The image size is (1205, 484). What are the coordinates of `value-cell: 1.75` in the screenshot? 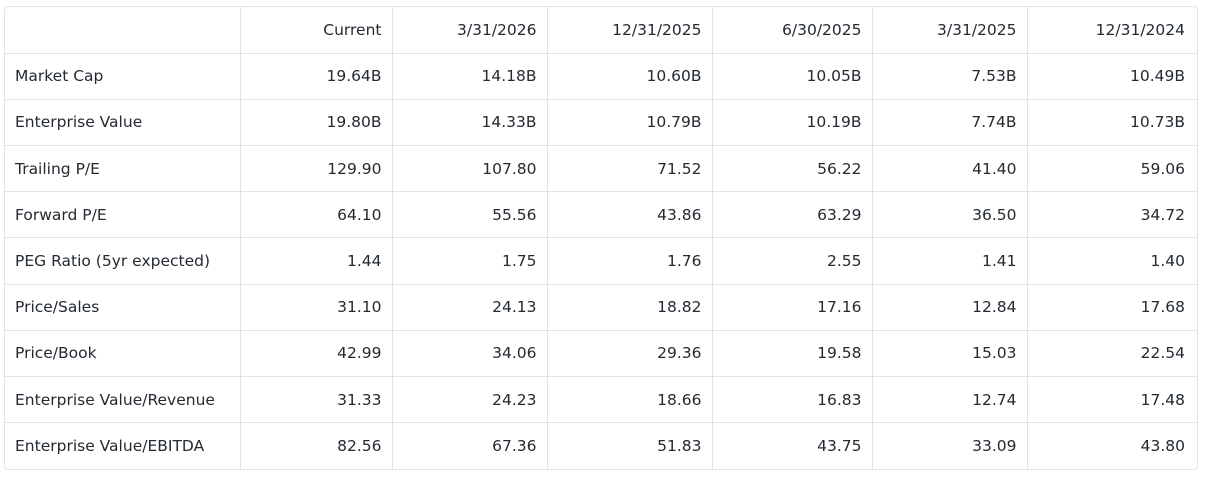 It's located at (470, 261).